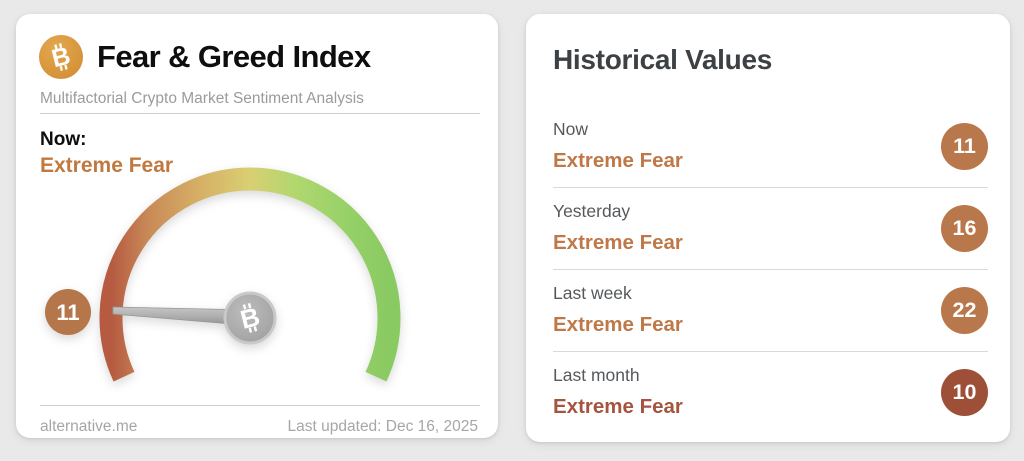 The image size is (1024, 461). I want to click on gauge-value-badge: 11, so click(68, 312).